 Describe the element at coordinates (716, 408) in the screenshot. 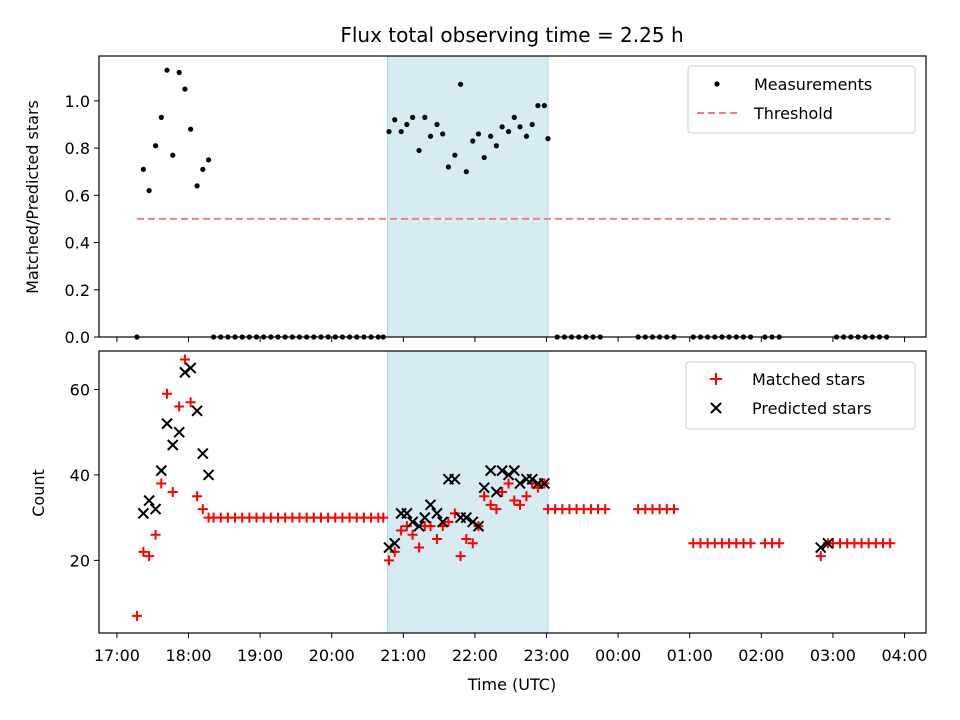

I see `predicted-legend-marker` at that location.